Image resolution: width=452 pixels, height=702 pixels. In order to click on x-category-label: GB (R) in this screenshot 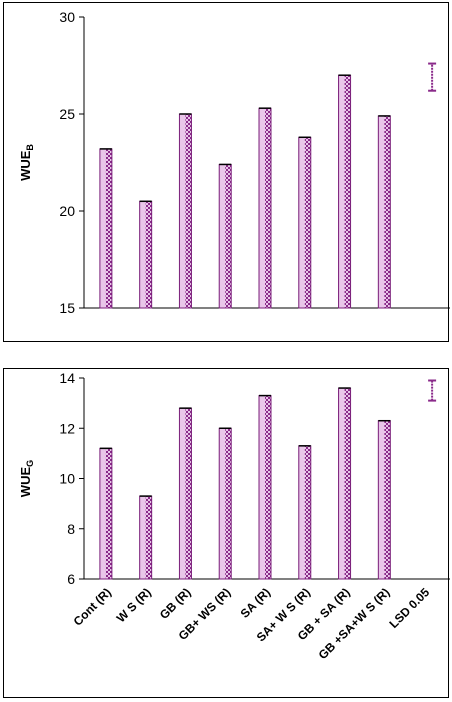, I will do `click(175, 603)`.